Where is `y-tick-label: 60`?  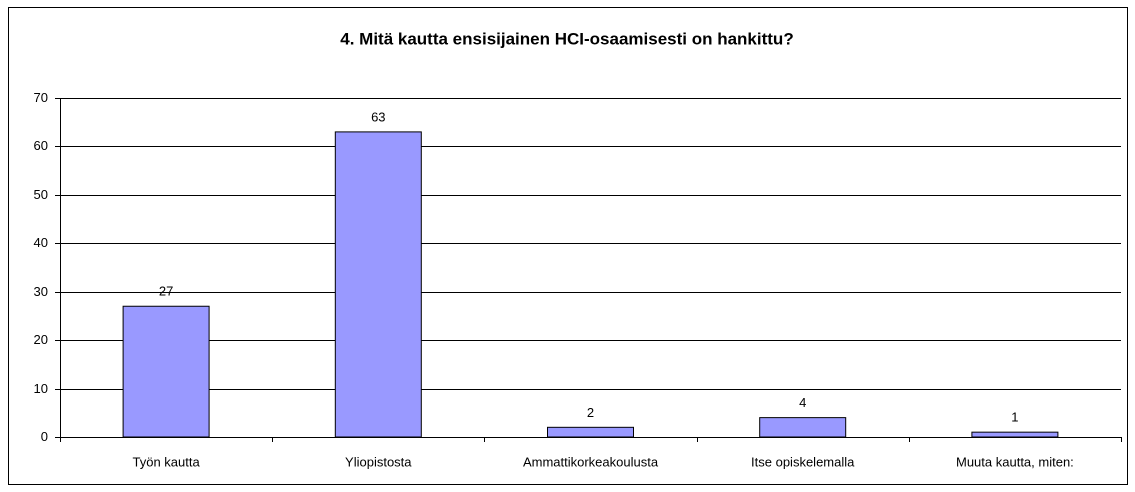
y-tick-label: 60 is located at coordinates (41, 145).